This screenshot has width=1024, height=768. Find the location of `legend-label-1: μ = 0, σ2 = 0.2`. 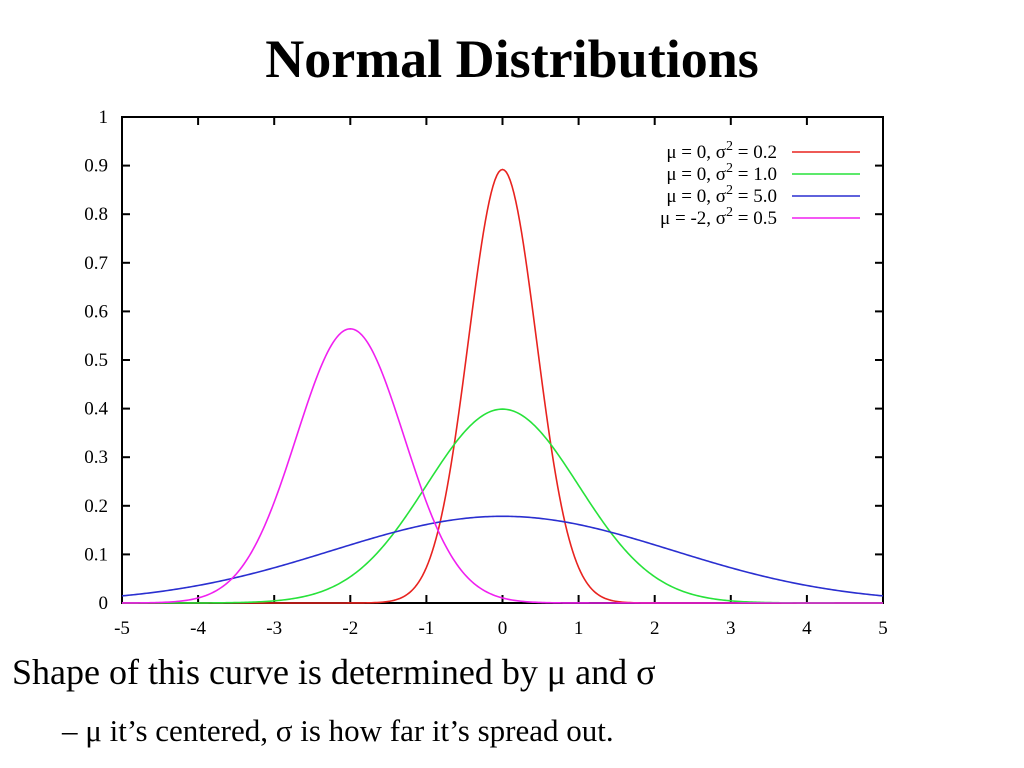

legend-label-1: μ = 0, σ2 = 0.2 is located at coordinates (721, 151).